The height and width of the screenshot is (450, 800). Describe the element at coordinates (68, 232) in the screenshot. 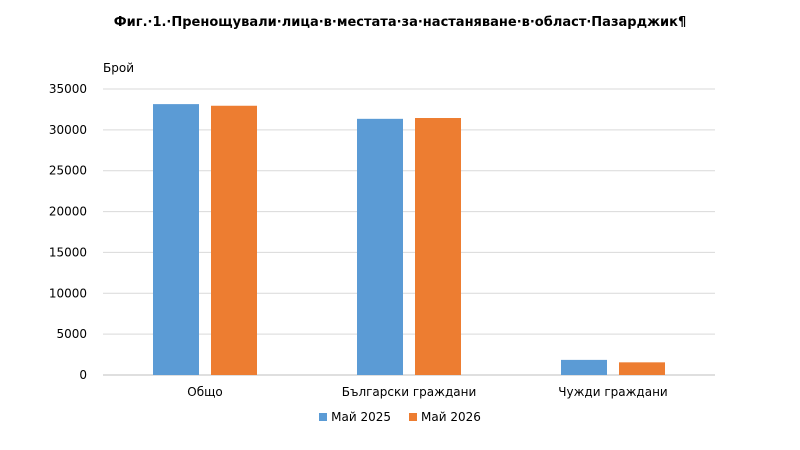

I see `y-tick-labels: 0 5000 10000 15000 20000 25000 30000 35000` at that location.